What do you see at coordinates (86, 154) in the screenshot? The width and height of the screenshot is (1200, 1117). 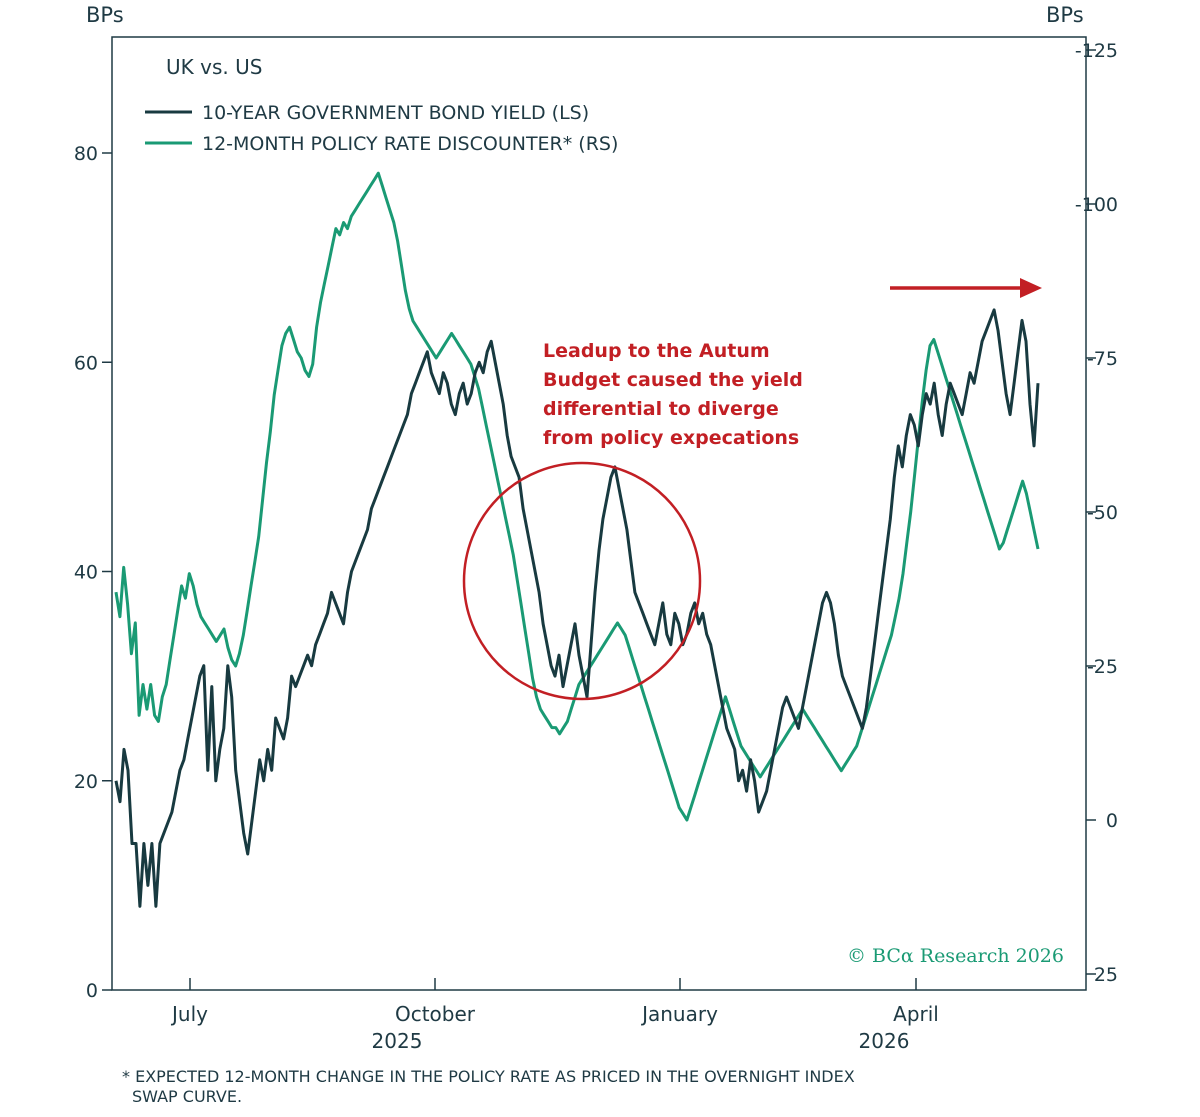 I see `left-tick-label: 80` at bounding box center [86, 154].